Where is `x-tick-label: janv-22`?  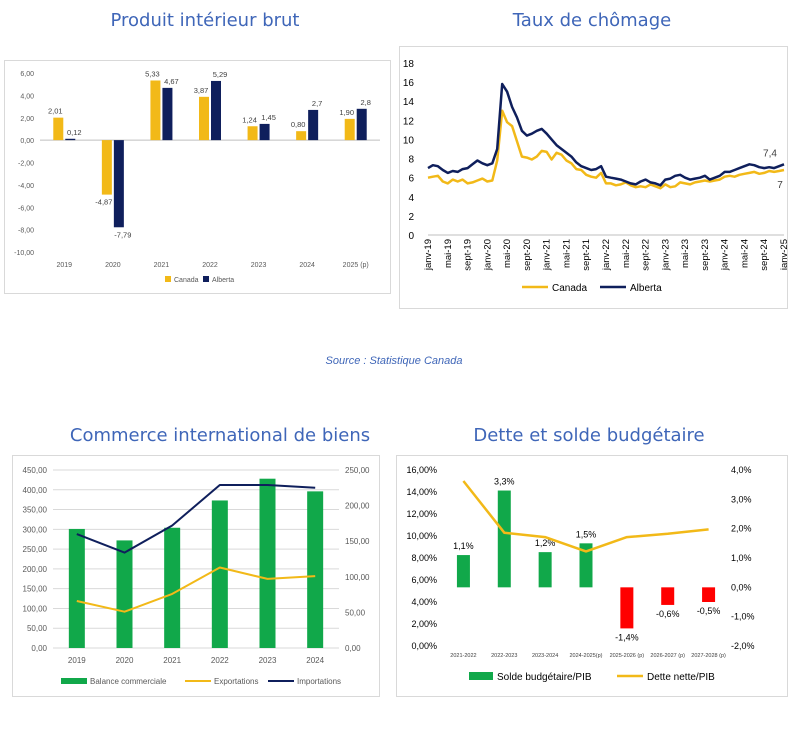
x-tick-label: janv-22 is located at coordinates (606, 255).